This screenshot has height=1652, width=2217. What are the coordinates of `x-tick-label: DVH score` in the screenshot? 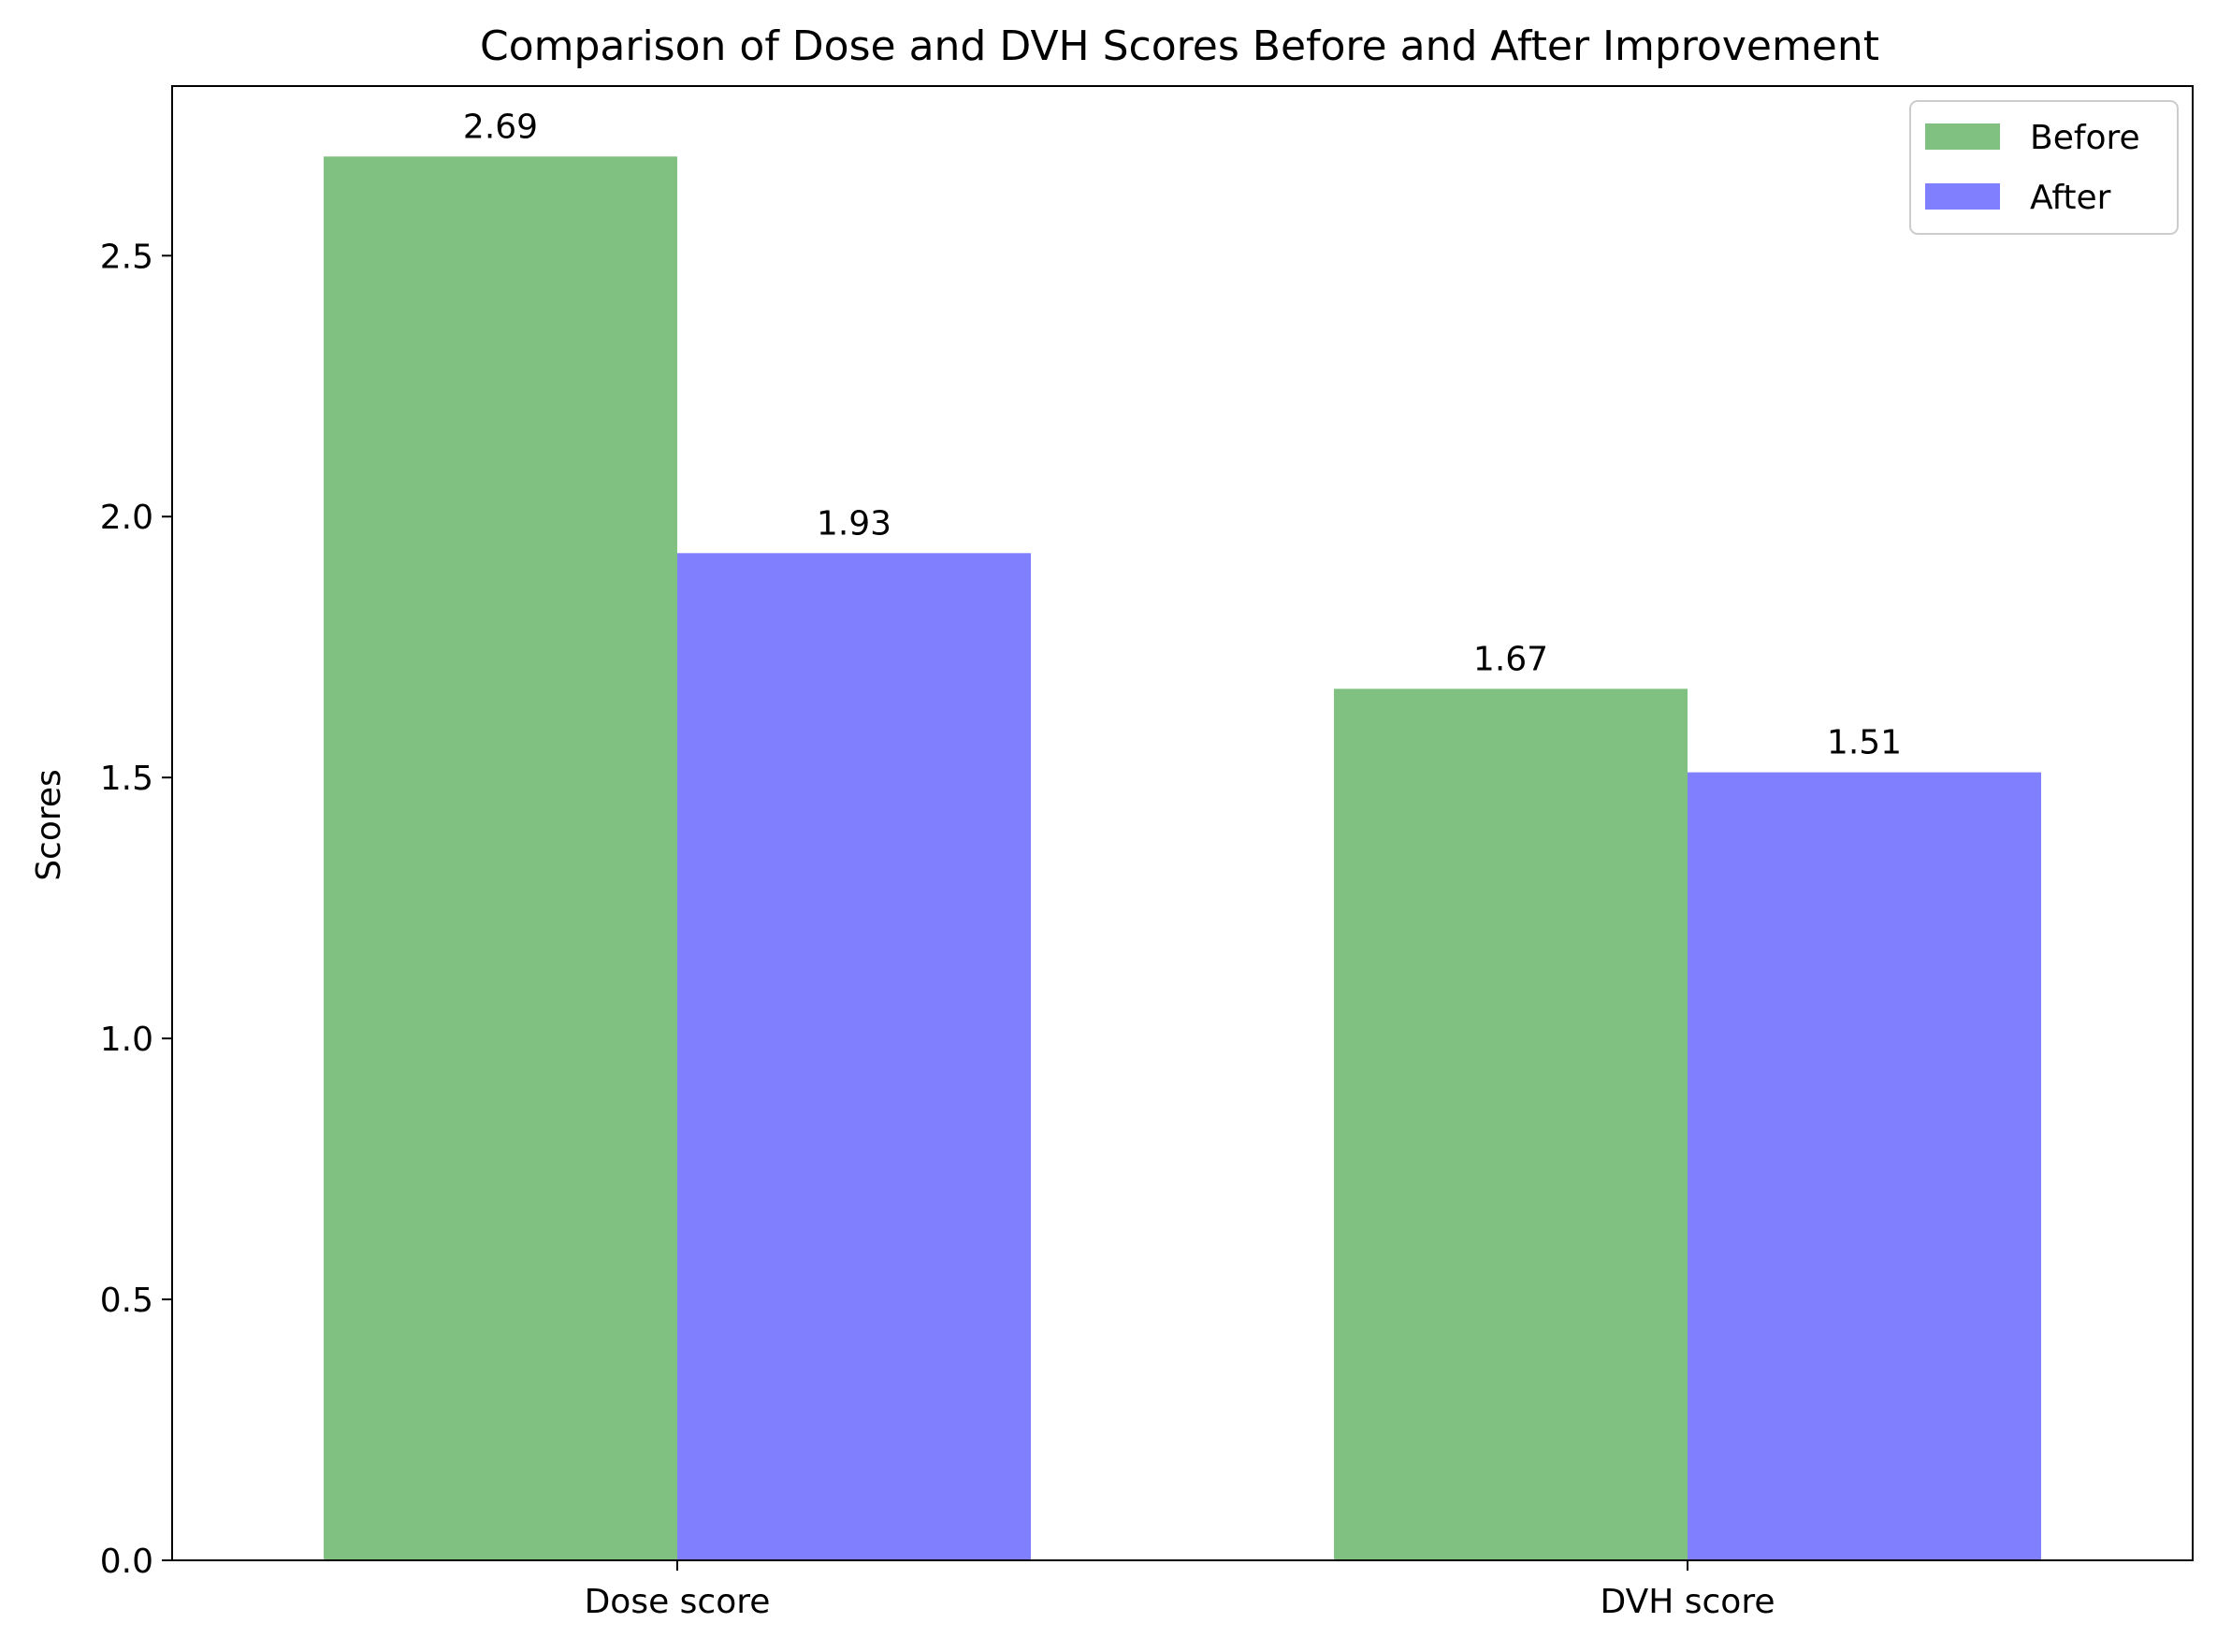 It's located at (1688, 1602).